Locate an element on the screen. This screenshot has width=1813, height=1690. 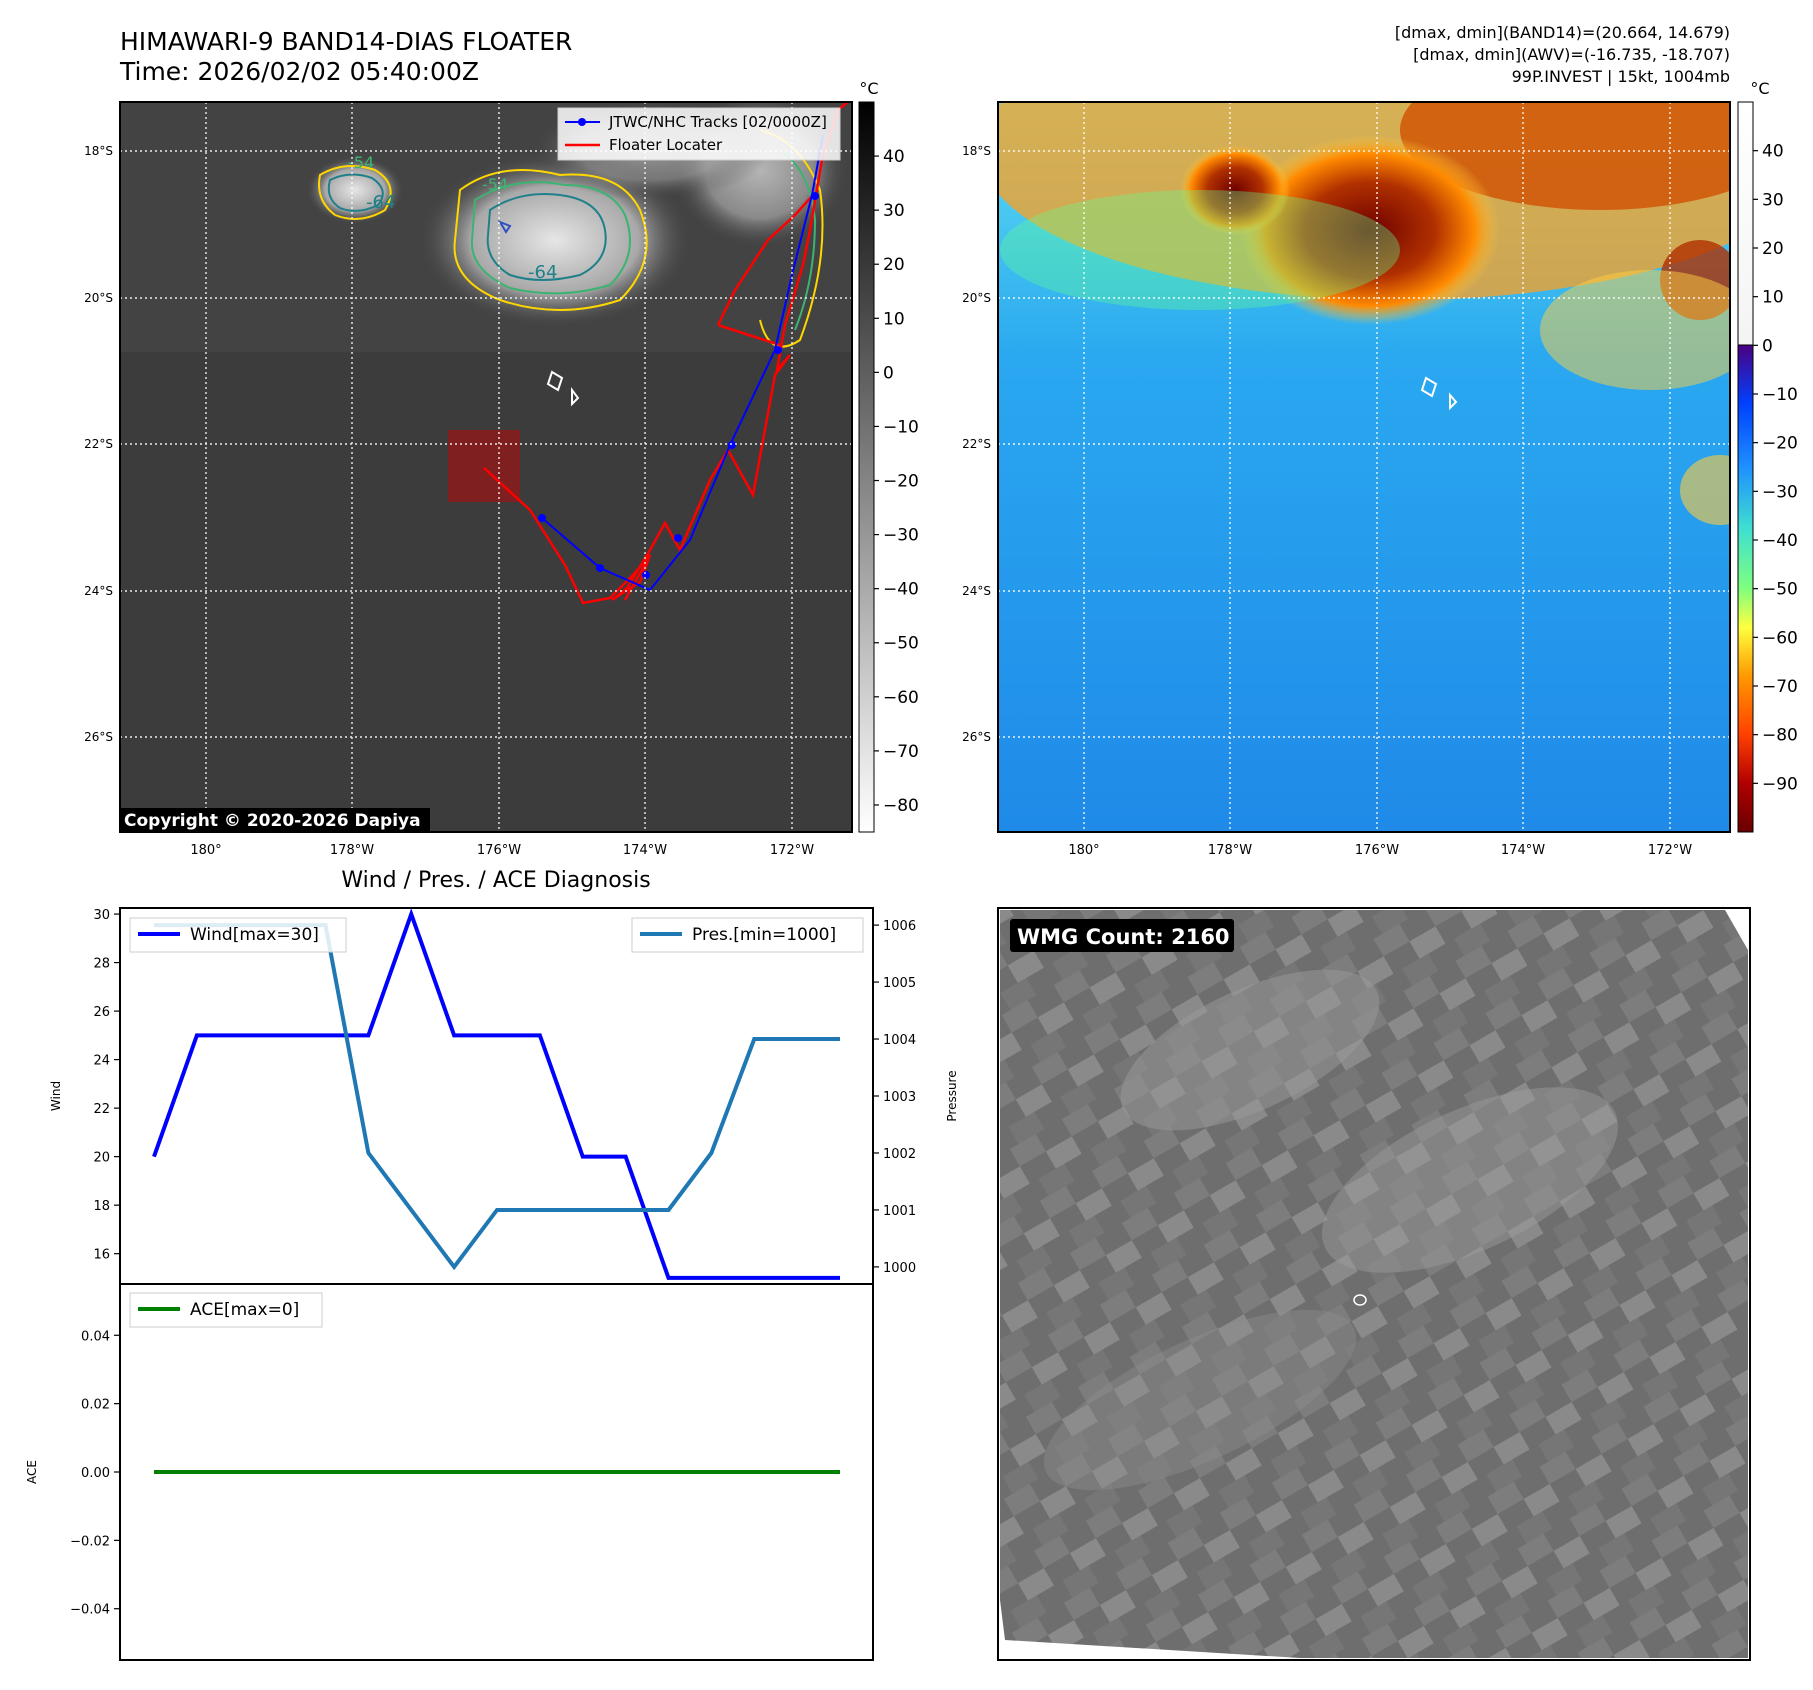
wind-axis-tick-label: 30 is located at coordinates (101, 915).